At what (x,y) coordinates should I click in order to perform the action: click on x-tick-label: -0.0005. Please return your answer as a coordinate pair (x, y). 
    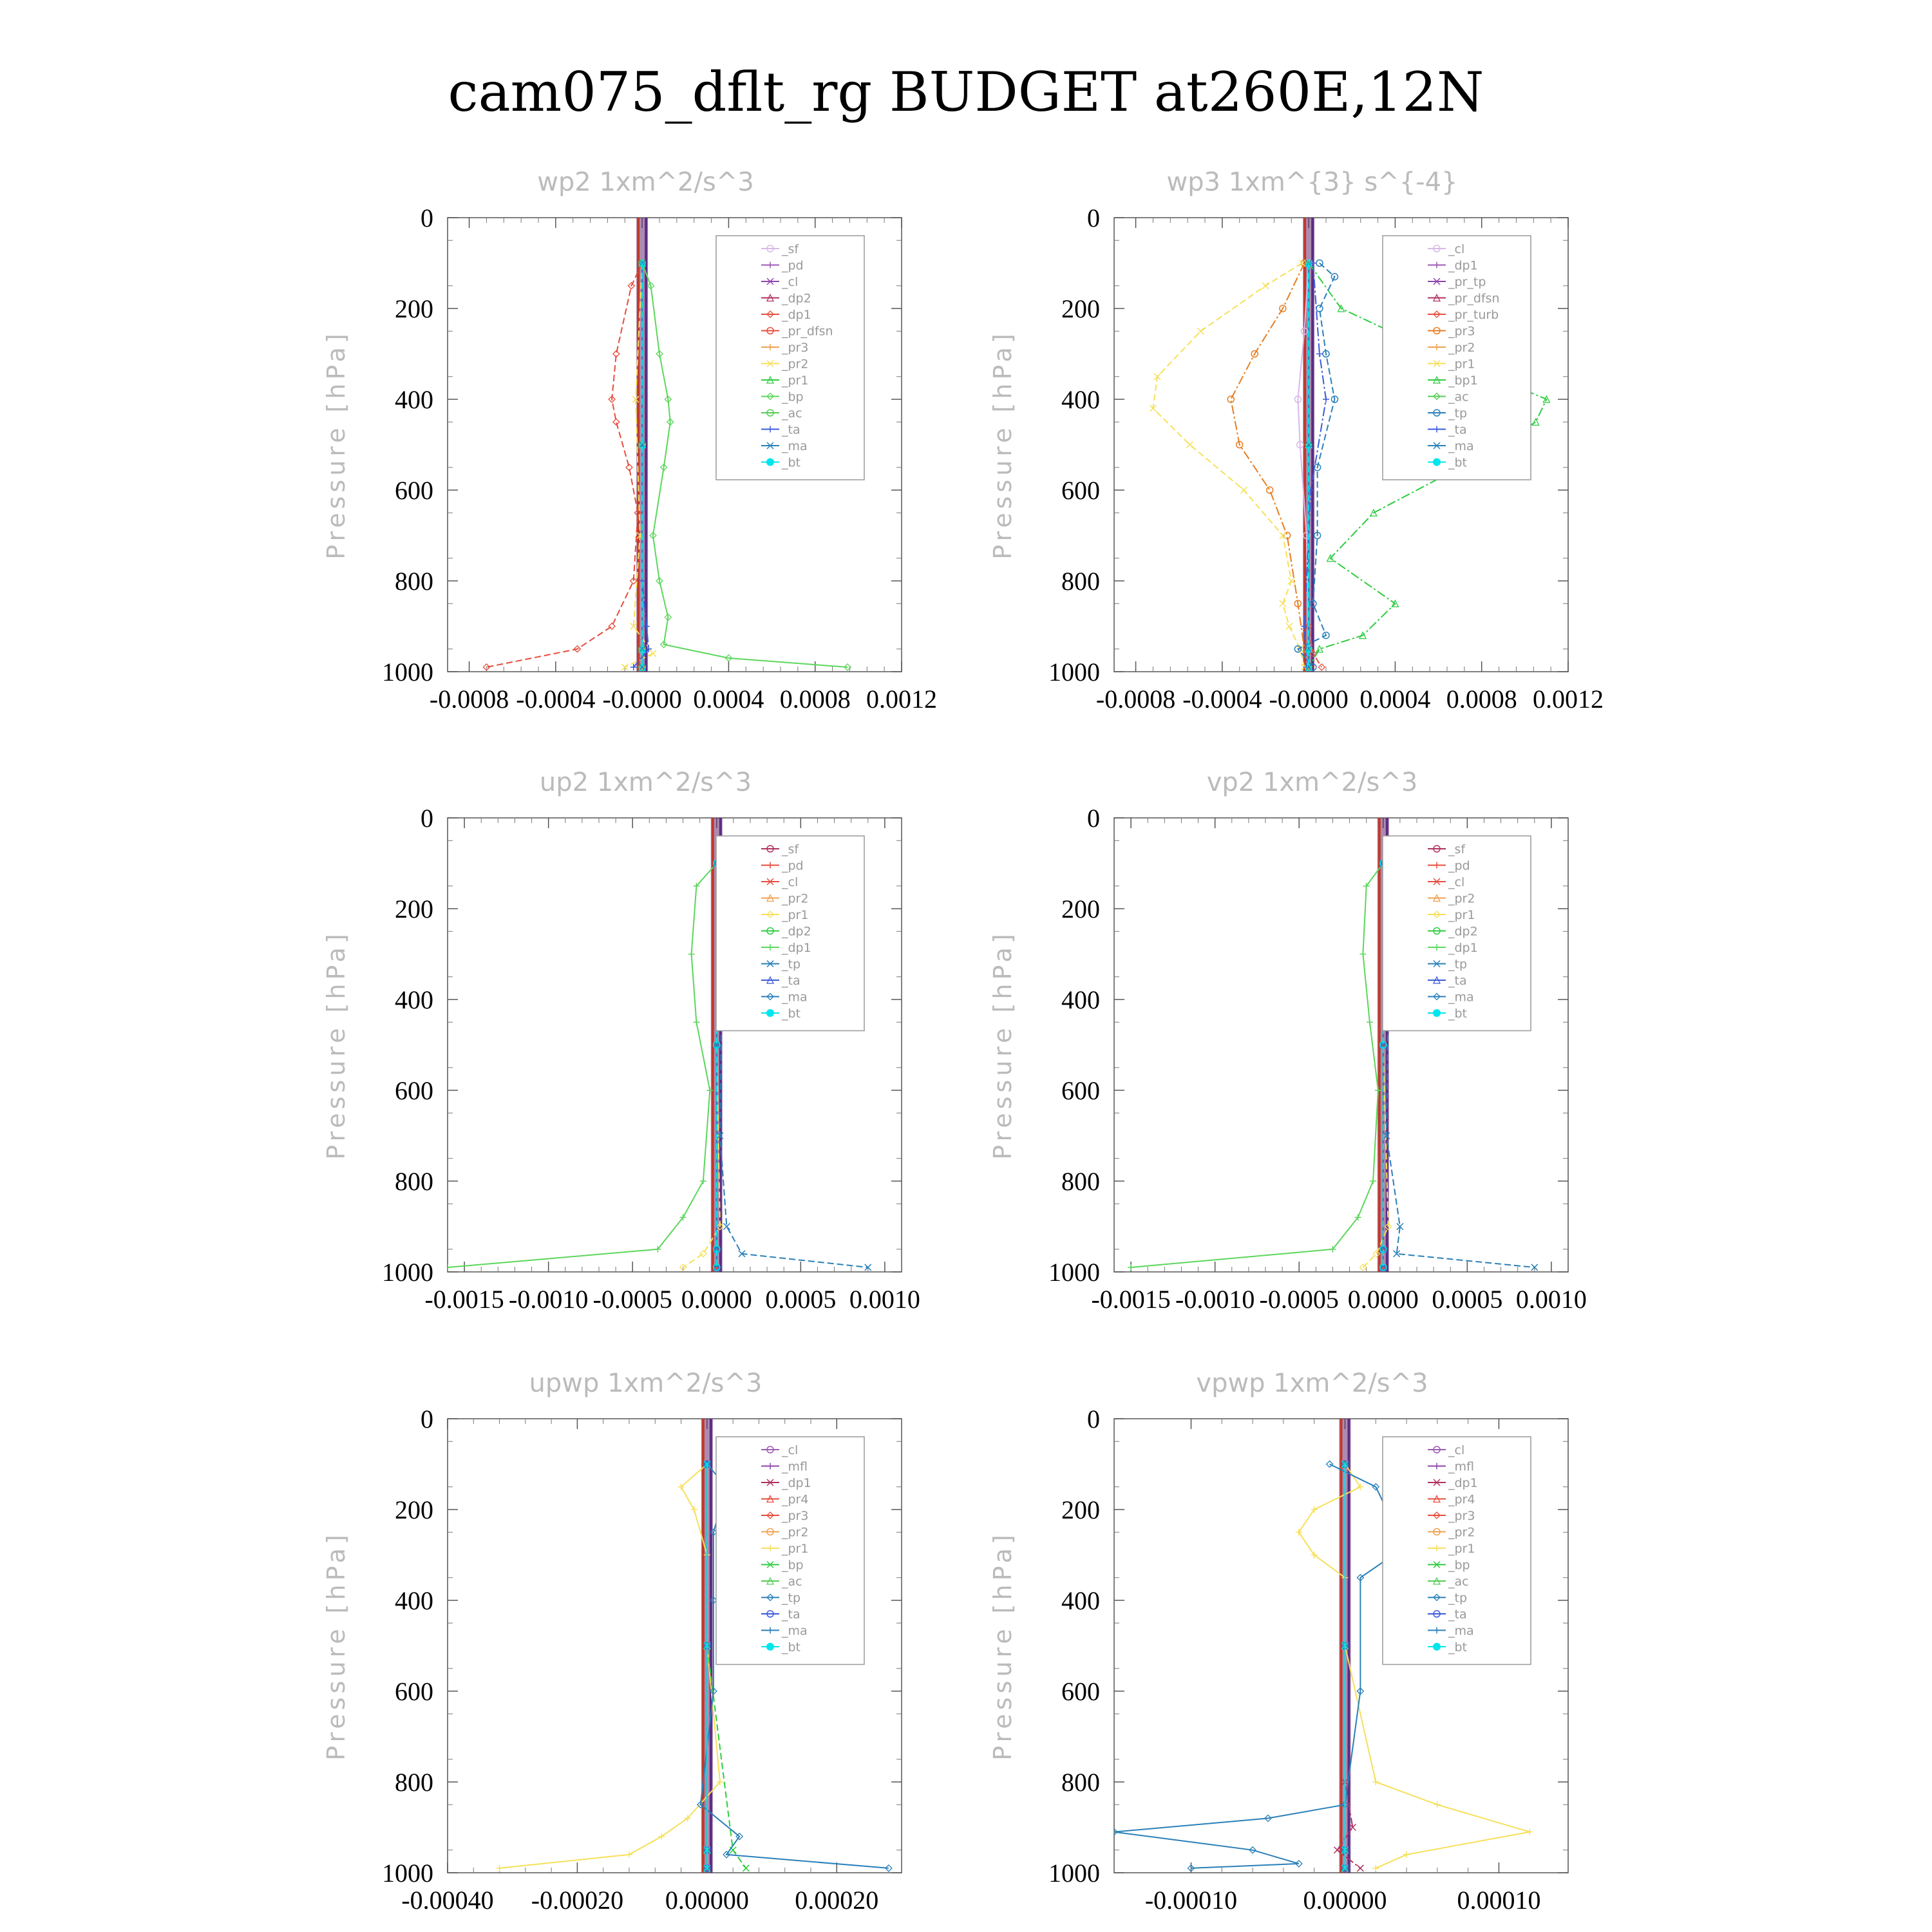
    Looking at the image, I should click on (633, 1299).